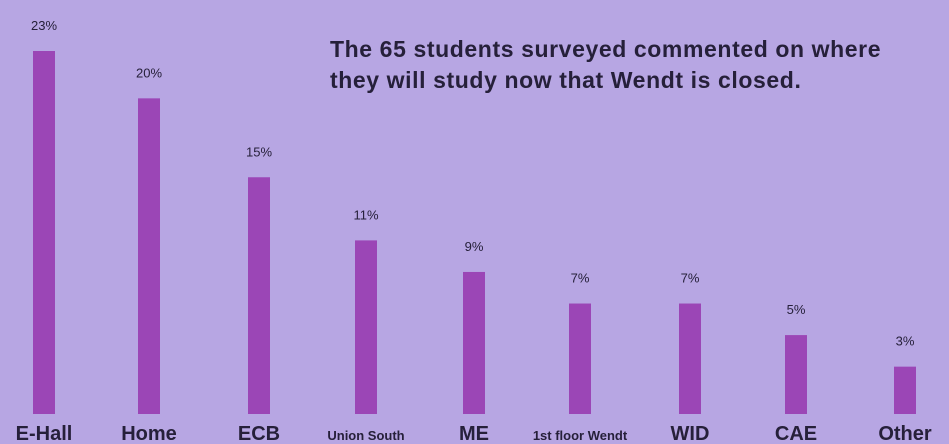 The height and width of the screenshot is (444, 949). I want to click on value-label: 15%, so click(259, 151).